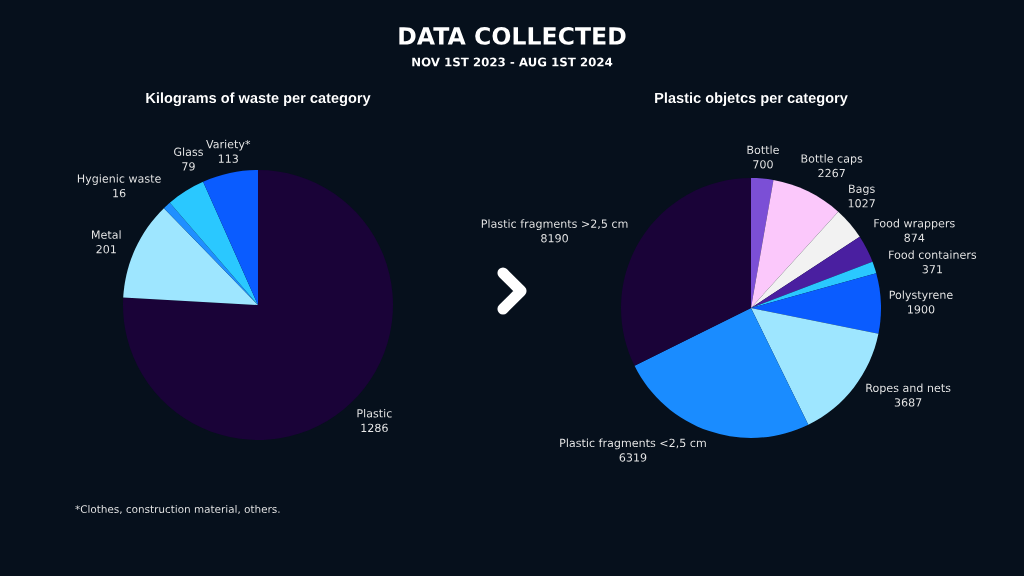 This screenshot has width=1024, height=576. Describe the element at coordinates (177, 509) in the screenshot. I see `text: *Clothes, construction material, others.` at that location.